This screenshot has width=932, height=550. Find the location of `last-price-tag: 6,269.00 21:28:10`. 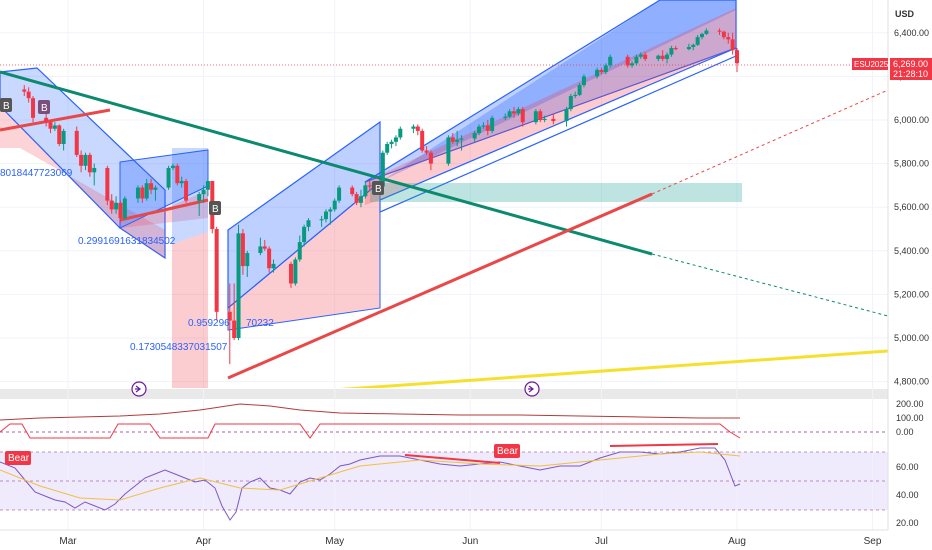

last-price-tag: 6,269.00 21:28:10 is located at coordinates (911, 69).